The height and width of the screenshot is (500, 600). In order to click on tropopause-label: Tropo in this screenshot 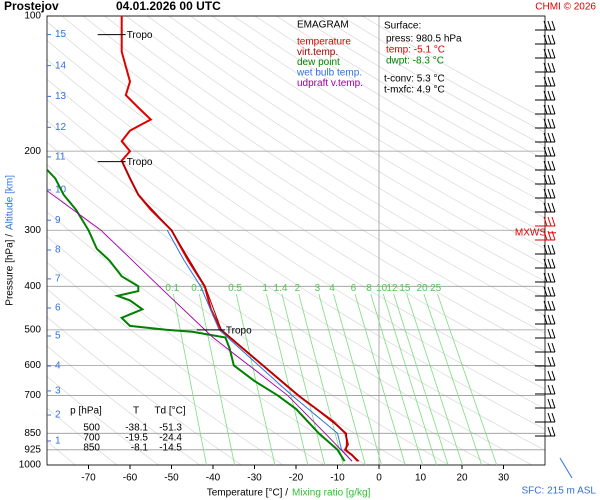, I will do `click(140, 162)`.